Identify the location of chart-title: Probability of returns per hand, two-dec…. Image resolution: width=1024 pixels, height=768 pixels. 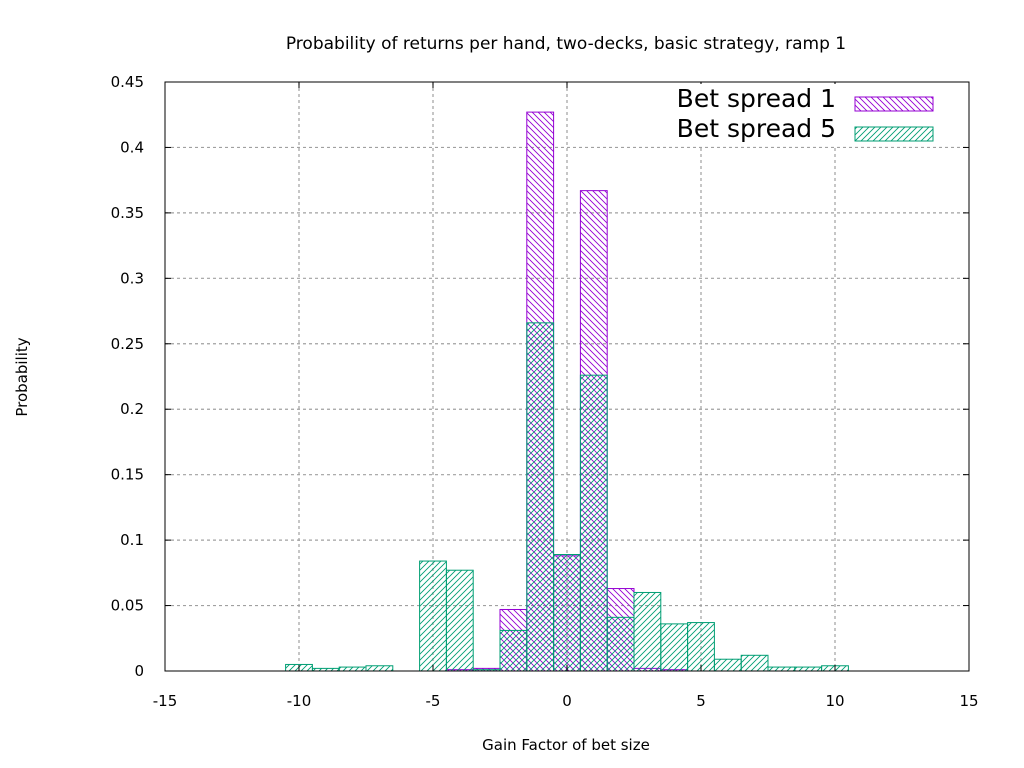
(566, 44).